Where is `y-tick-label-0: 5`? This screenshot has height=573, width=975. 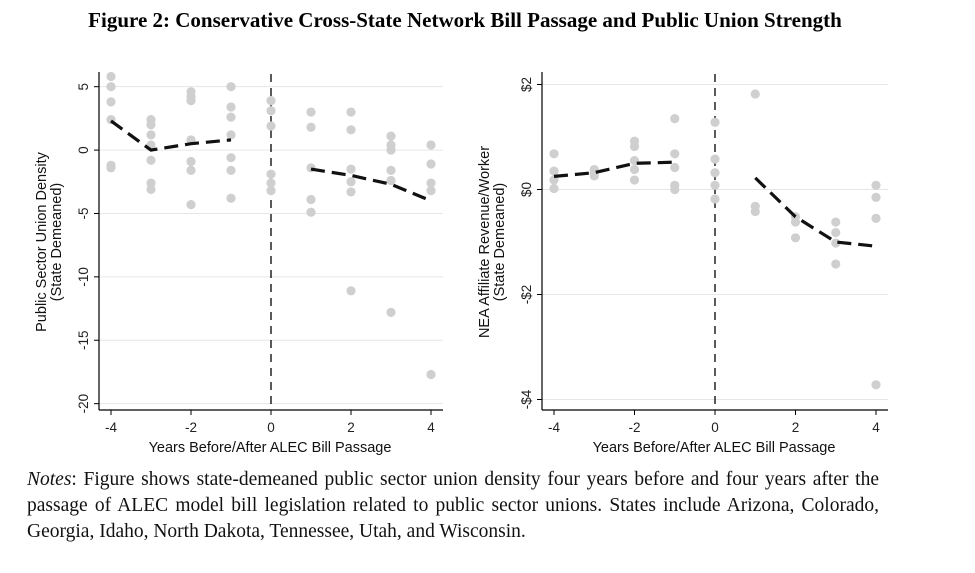
y-tick-label-0: 5 is located at coordinates (83, 87).